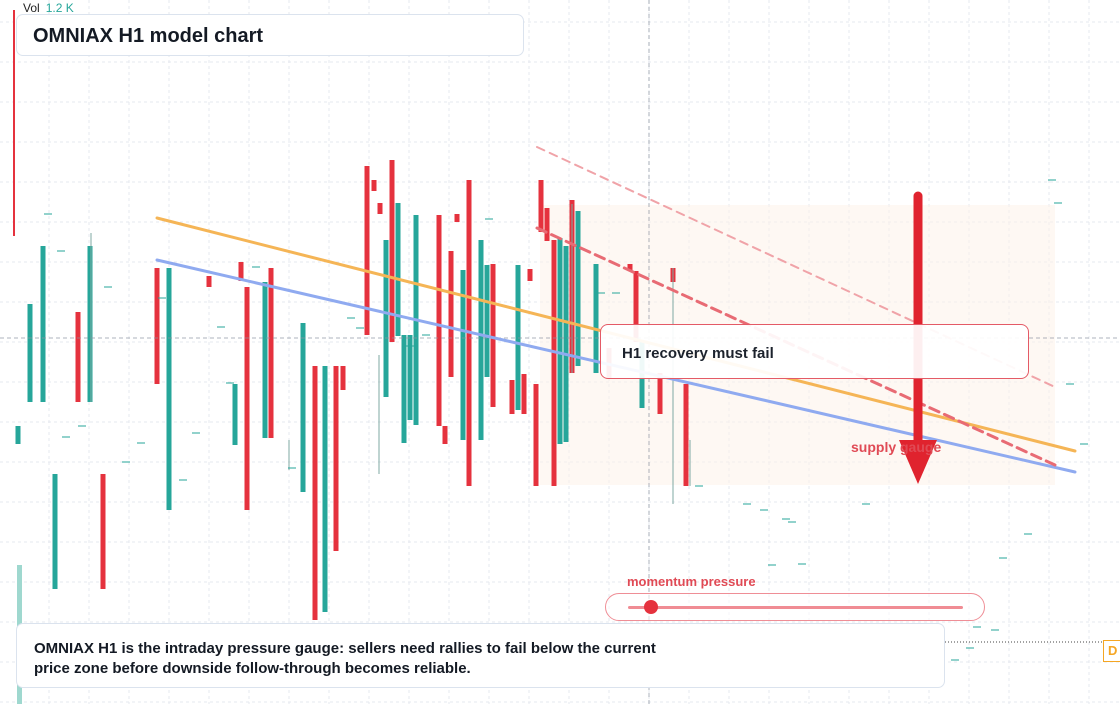 This screenshot has height=704, width=1120. What do you see at coordinates (896, 447) in the screenshot?
I see `supply-zone-label: supply gauge` at bounding box center [896, 447].